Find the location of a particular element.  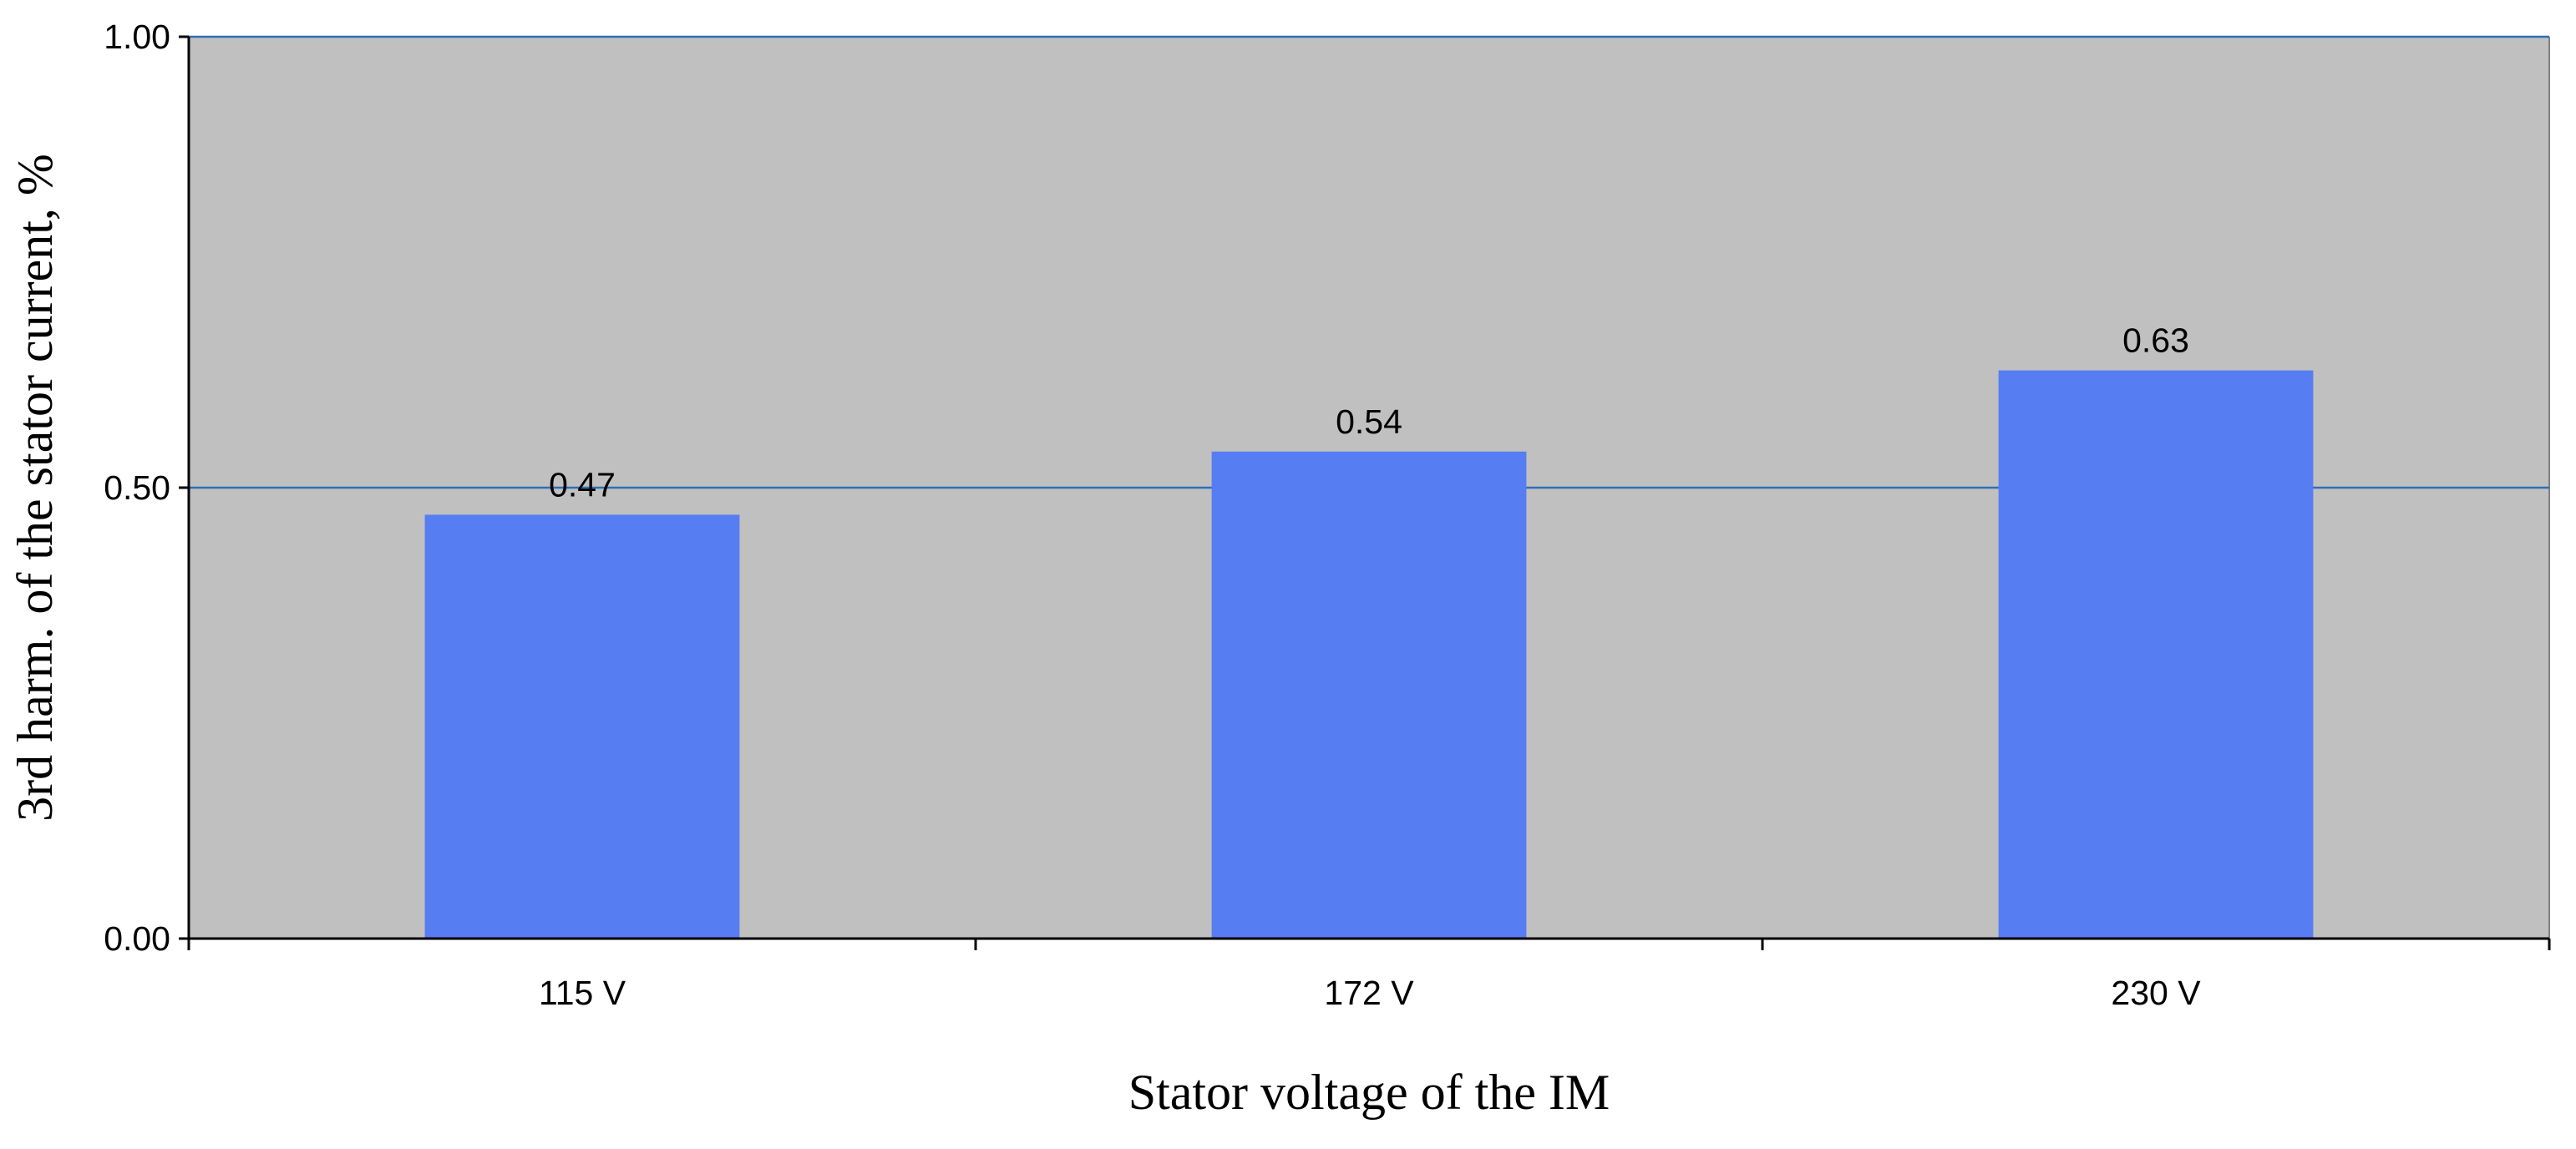

data-label: 0.54 is located at coordinates (1369, 421).